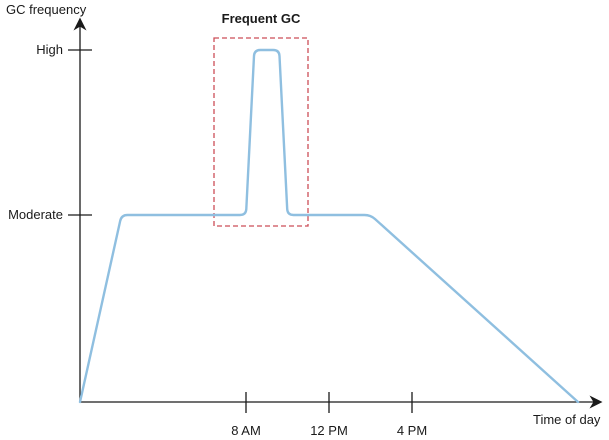 The image size is (609, 440). I want to click on frequent-gc-highlight-box, so click(261, 132).